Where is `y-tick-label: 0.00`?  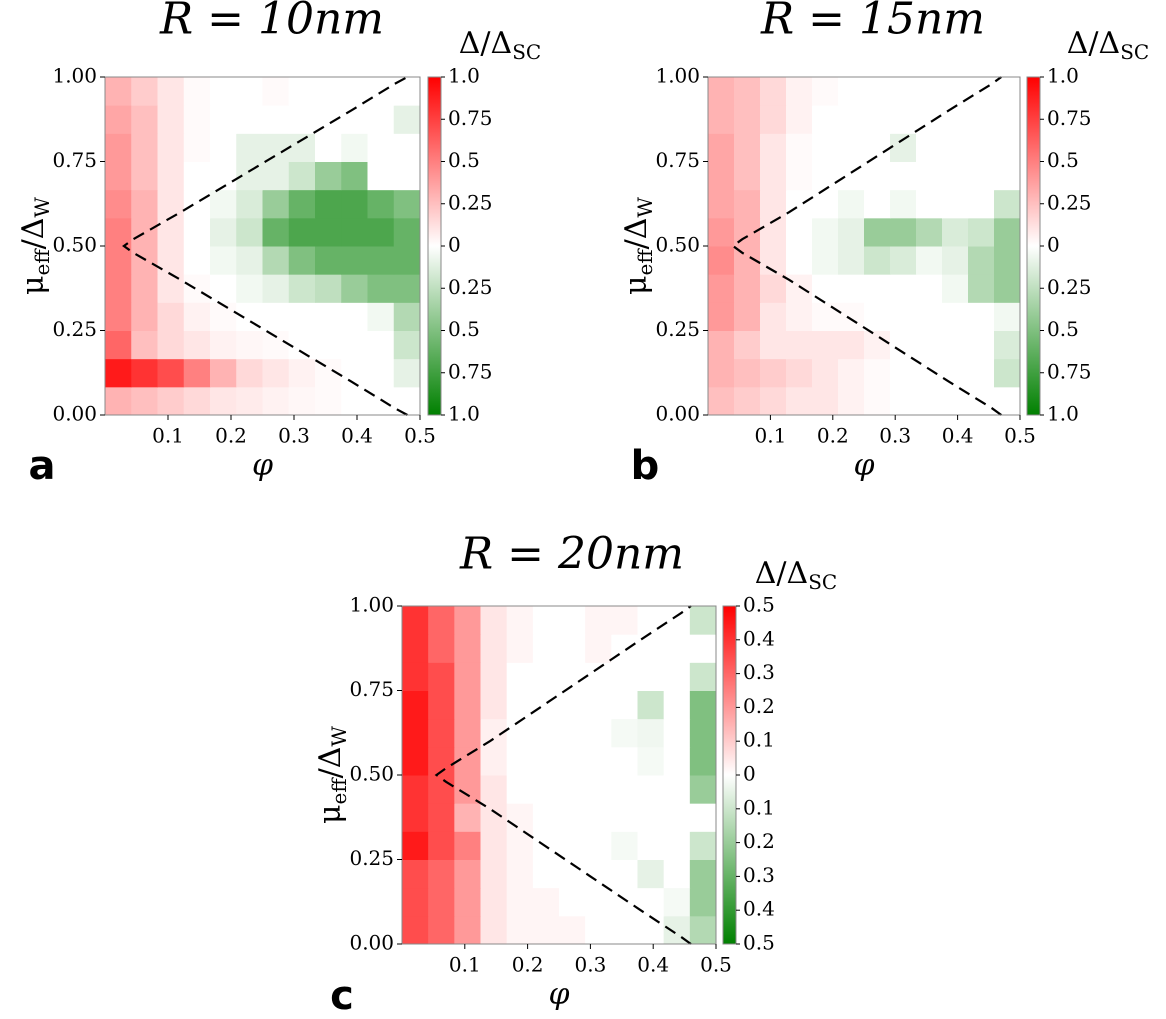
y-tick-label: 0.00 is located at coordinates (74, 414).